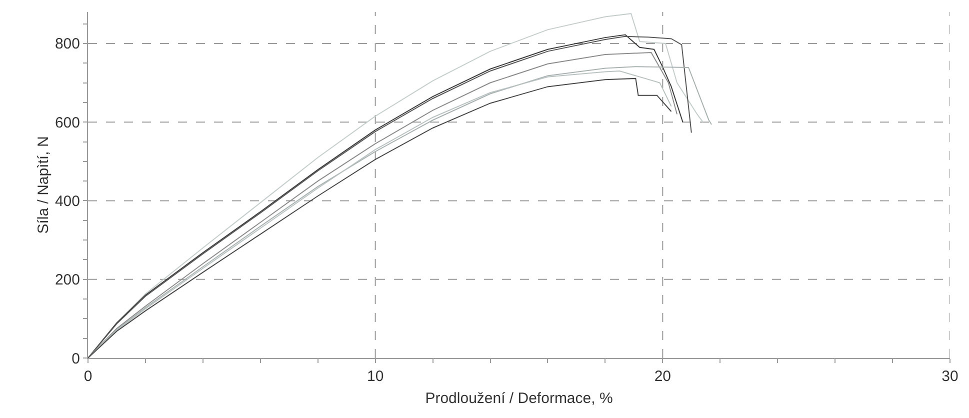 This screenshot has height=418, width=969. What do you see at coordinates (519, 398) in the screenshot?
I see `x-axis-title: Prodloužení / Deformace, %` at bounding box center [519, 398].